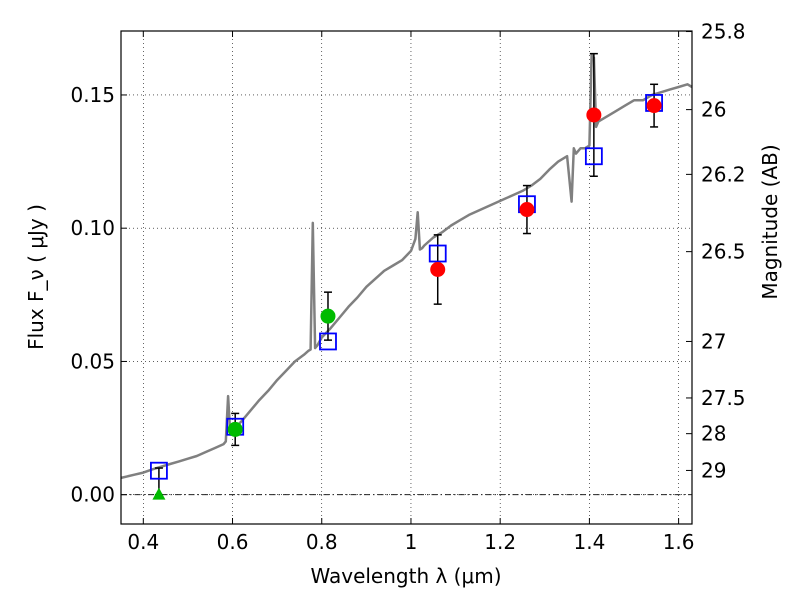 This screenshot has width=800, height=600. I want to click on y2-tick-label: 29, so click(713, 470).